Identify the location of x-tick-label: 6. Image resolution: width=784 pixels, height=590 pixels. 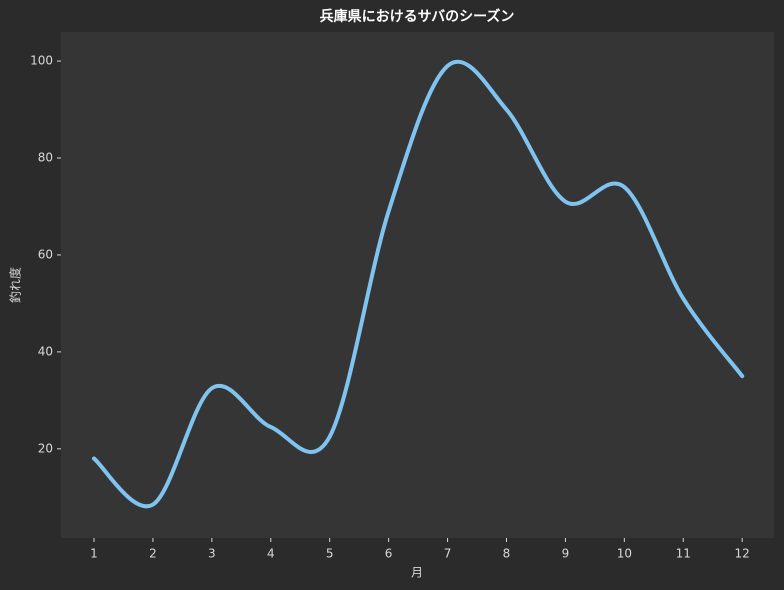
(389, 554).